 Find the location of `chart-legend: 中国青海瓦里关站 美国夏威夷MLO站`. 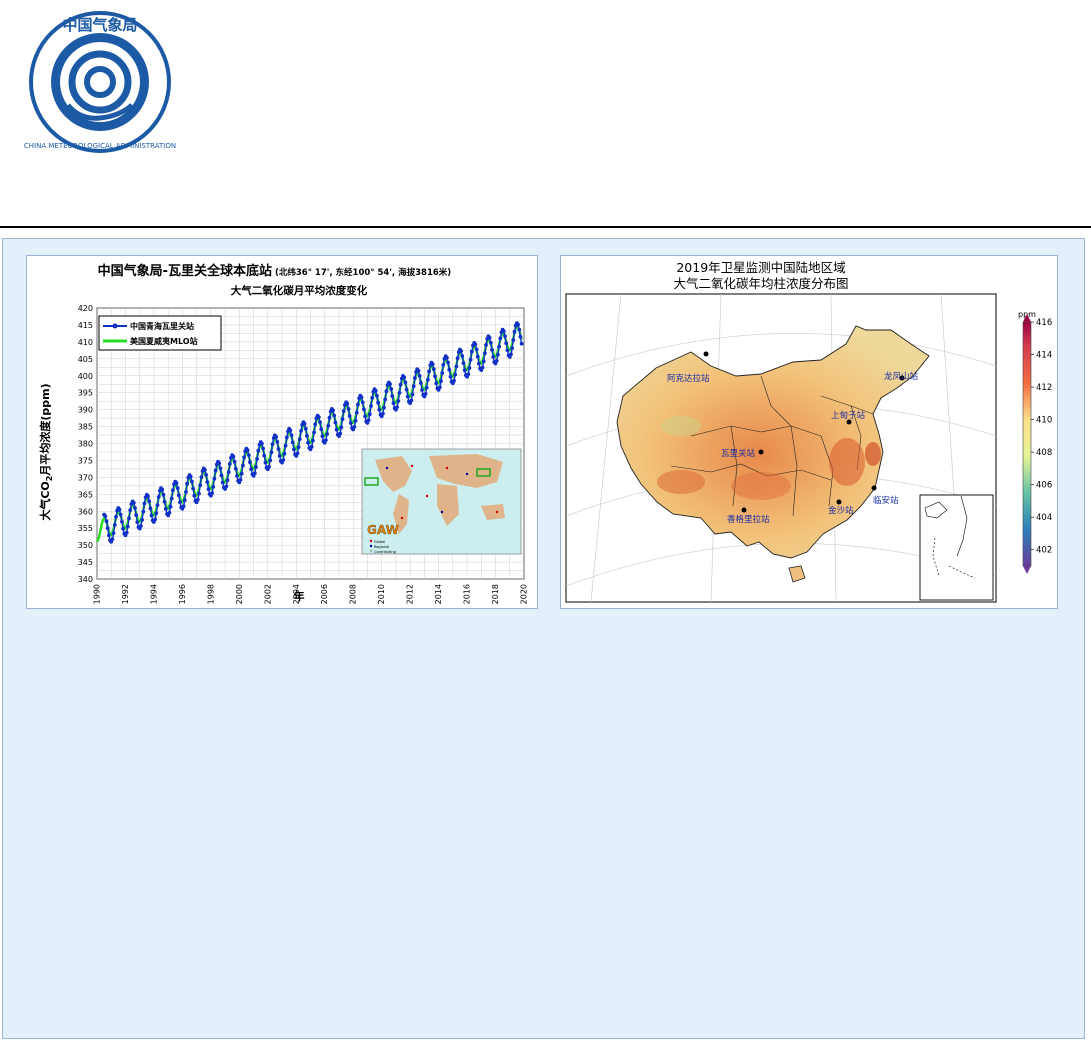

chart-legend: 中国青海瓦里关站 美国夏威夷MLO站 is located at coordinates (160, 333).